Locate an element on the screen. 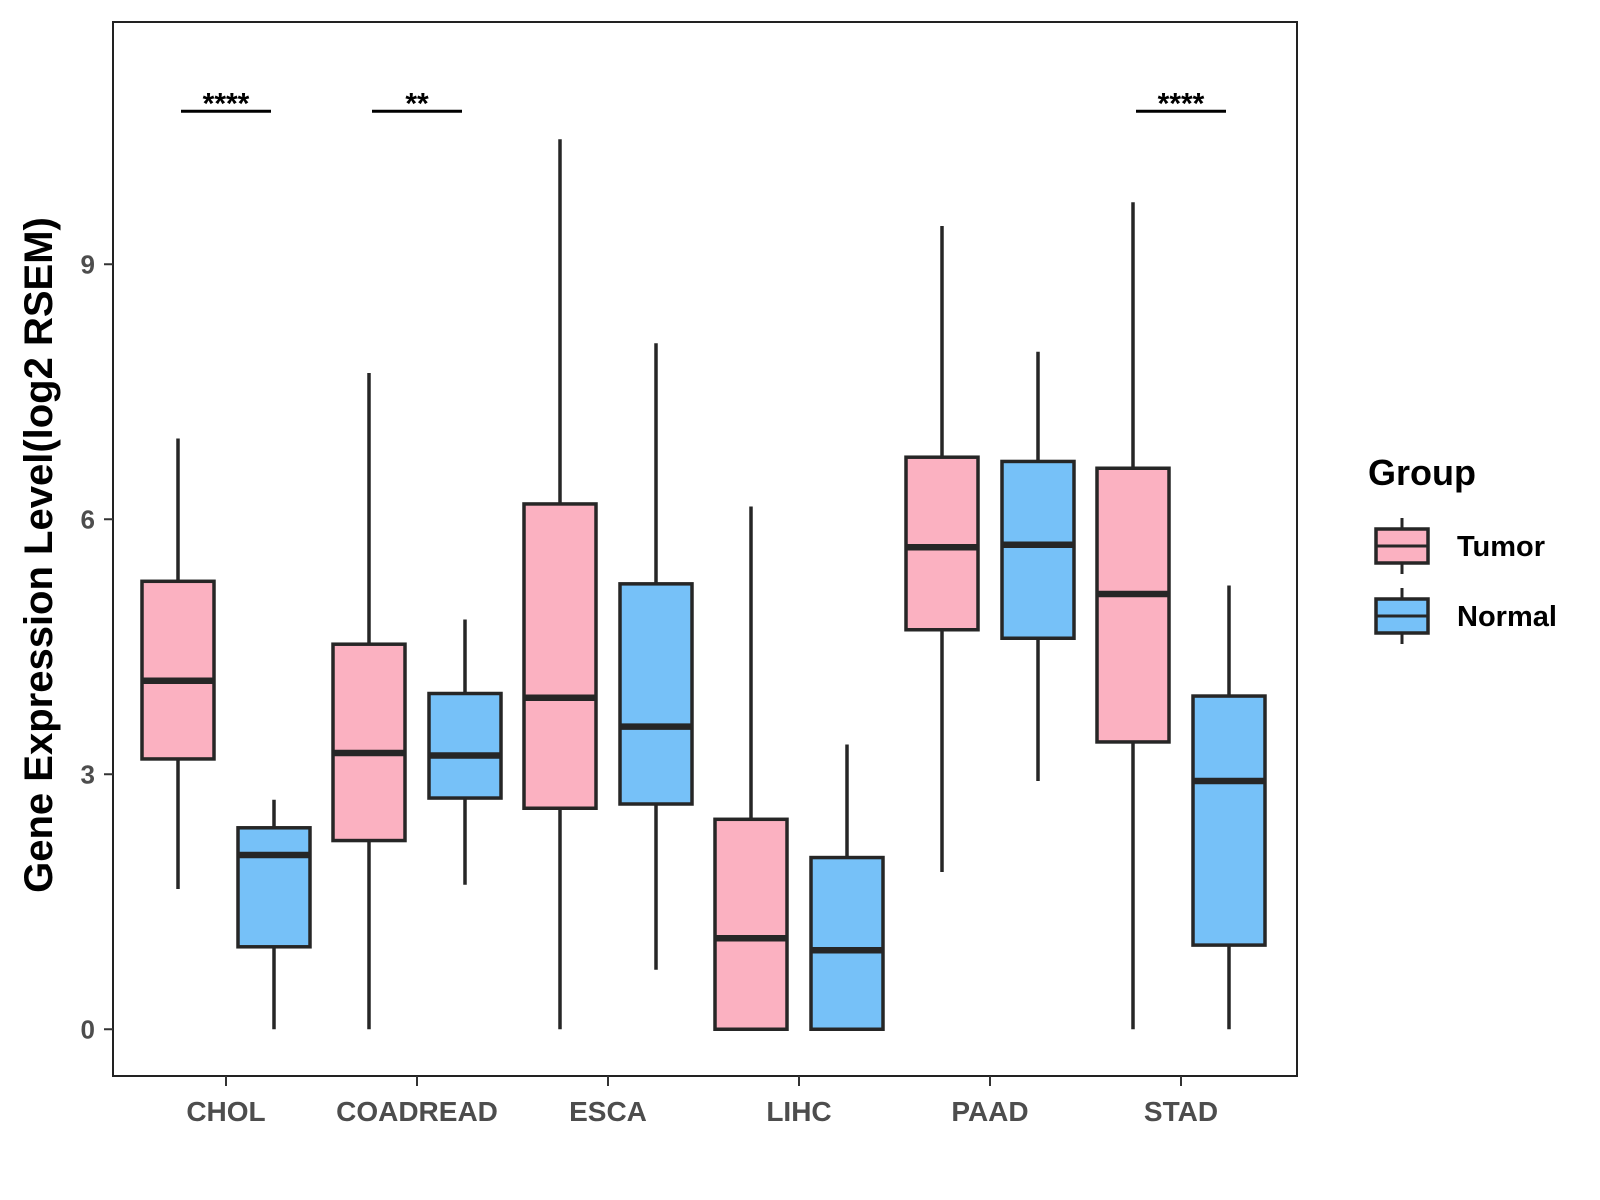 The image size is (1600, 1200). y-axis-title: Gene Expression Level(log2 RSEM) is located at coordinates (39, 555).